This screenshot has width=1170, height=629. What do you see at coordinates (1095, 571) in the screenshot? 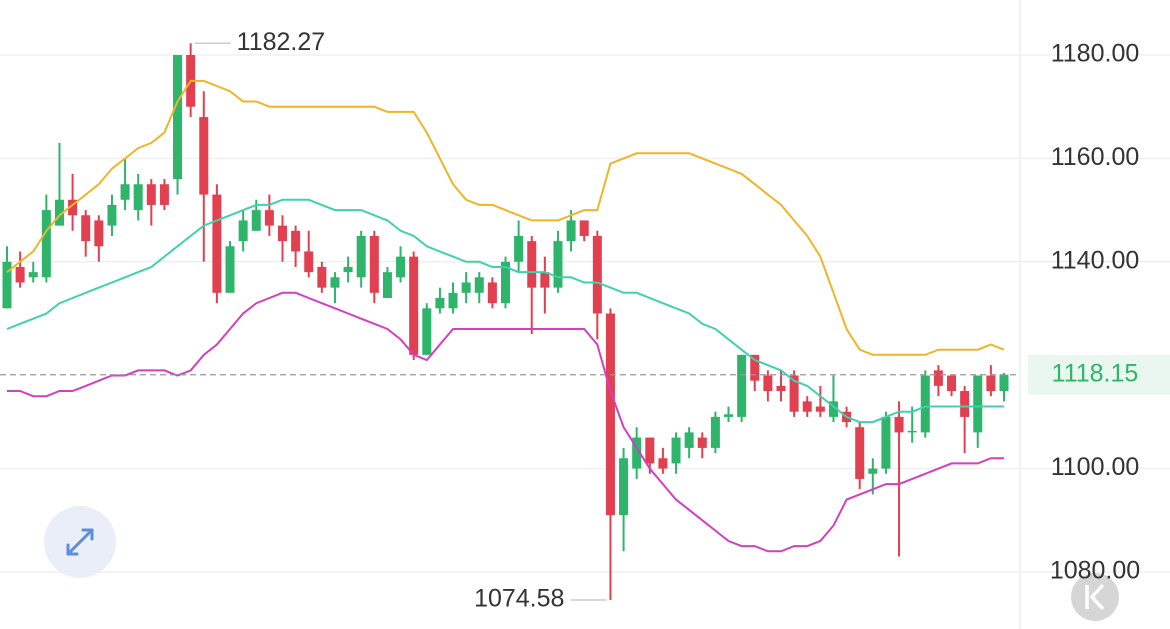
I see `y-tick-label: 1080.00` at bounding box center [1095, 571].